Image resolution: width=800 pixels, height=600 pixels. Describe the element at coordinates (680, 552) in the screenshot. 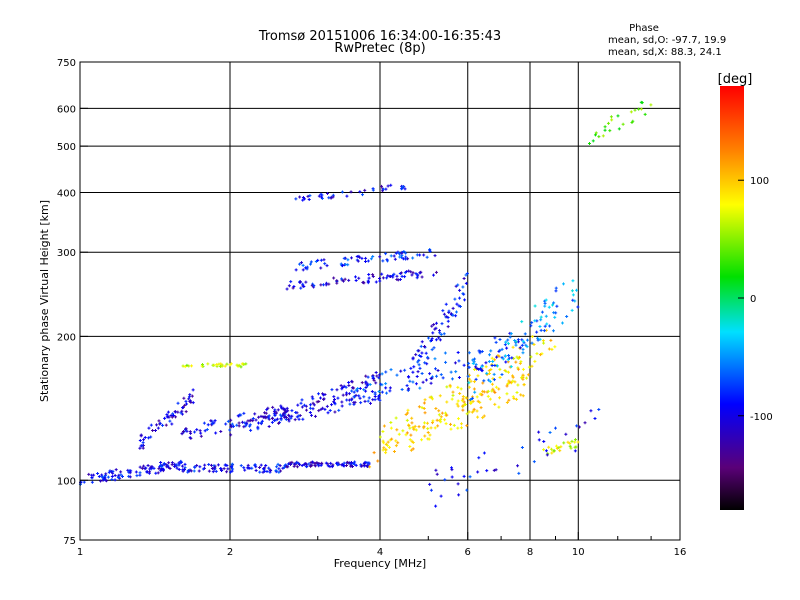

I see `x-tick-label: 16` at that location.